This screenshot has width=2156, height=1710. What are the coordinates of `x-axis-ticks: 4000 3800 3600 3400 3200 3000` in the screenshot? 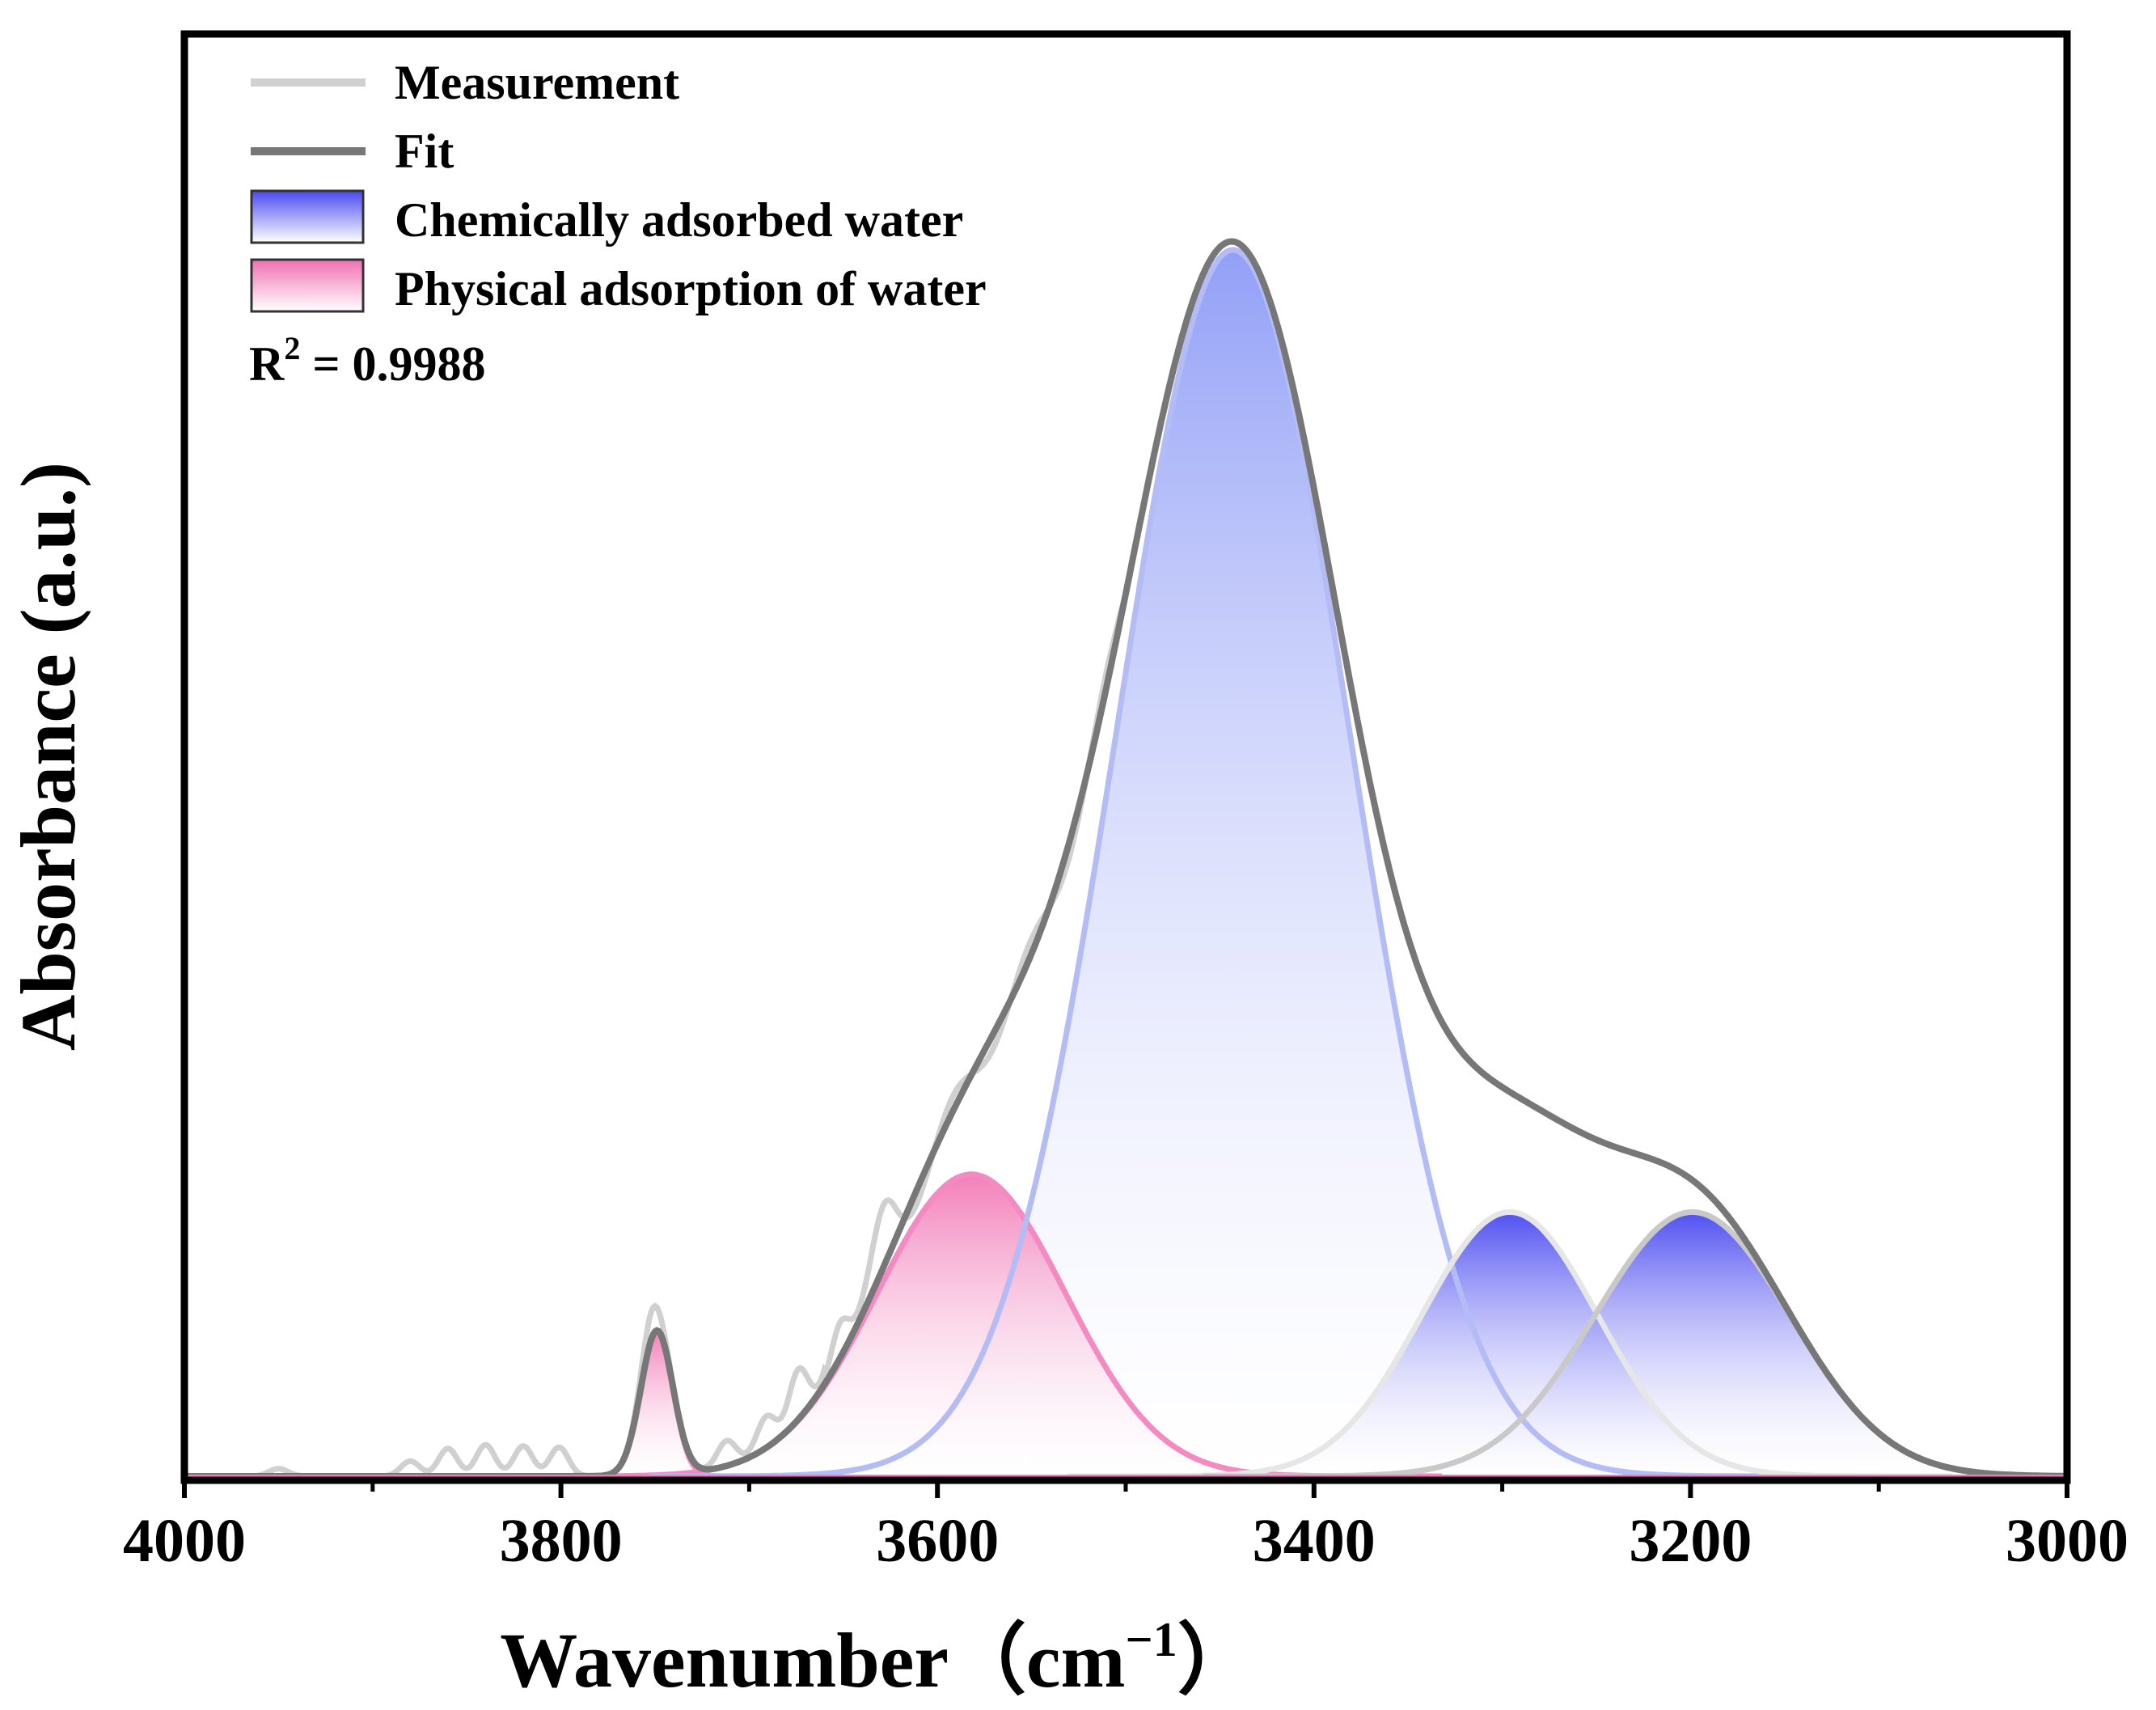 It's located at (1126, 1527).